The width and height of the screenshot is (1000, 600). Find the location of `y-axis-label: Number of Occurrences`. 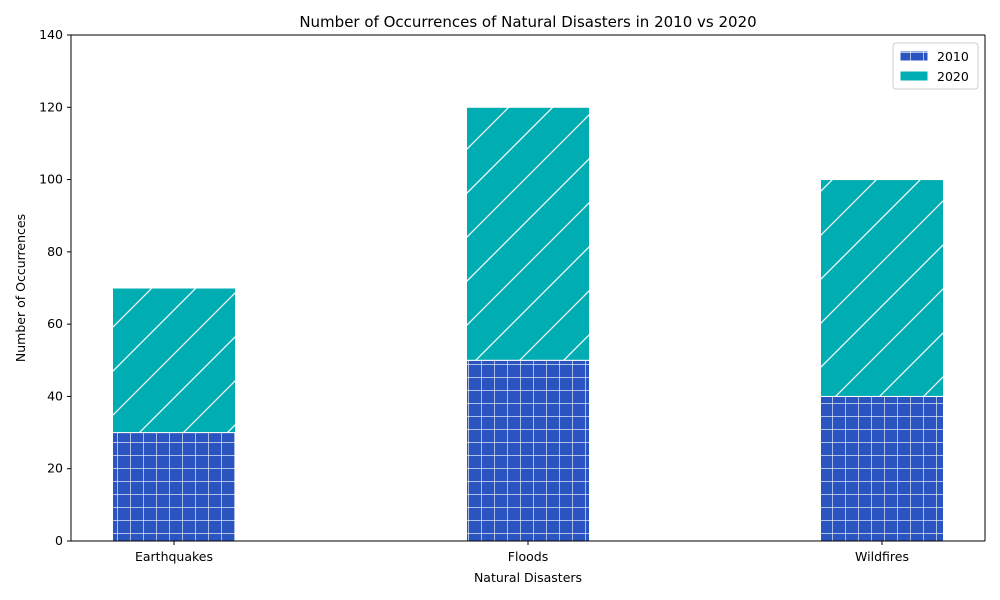

y-axis-label: Number of Occurrences is located at coordinates (20, 288).